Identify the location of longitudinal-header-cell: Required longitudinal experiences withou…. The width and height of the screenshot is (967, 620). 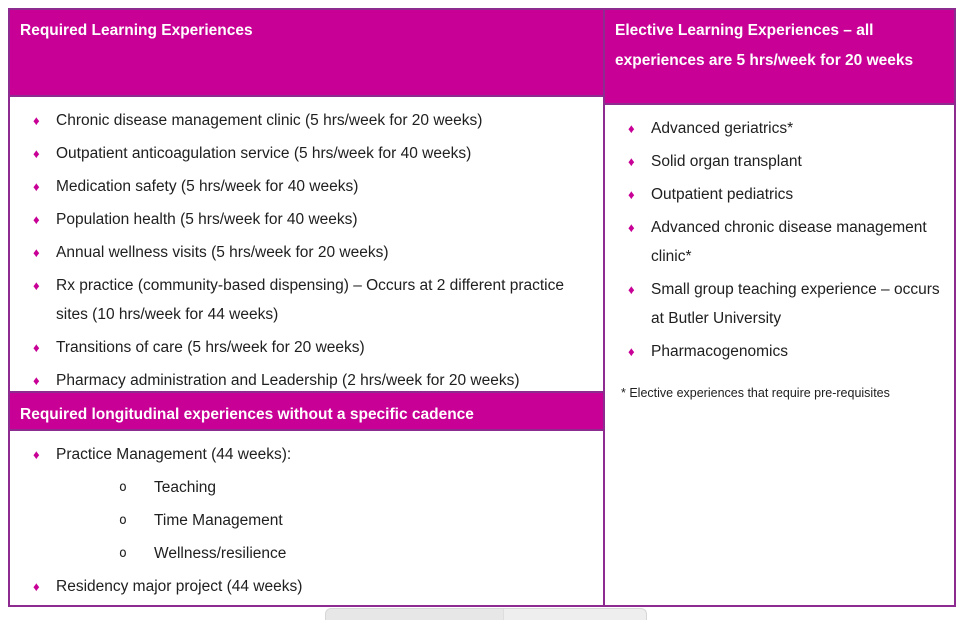
(306, 411).